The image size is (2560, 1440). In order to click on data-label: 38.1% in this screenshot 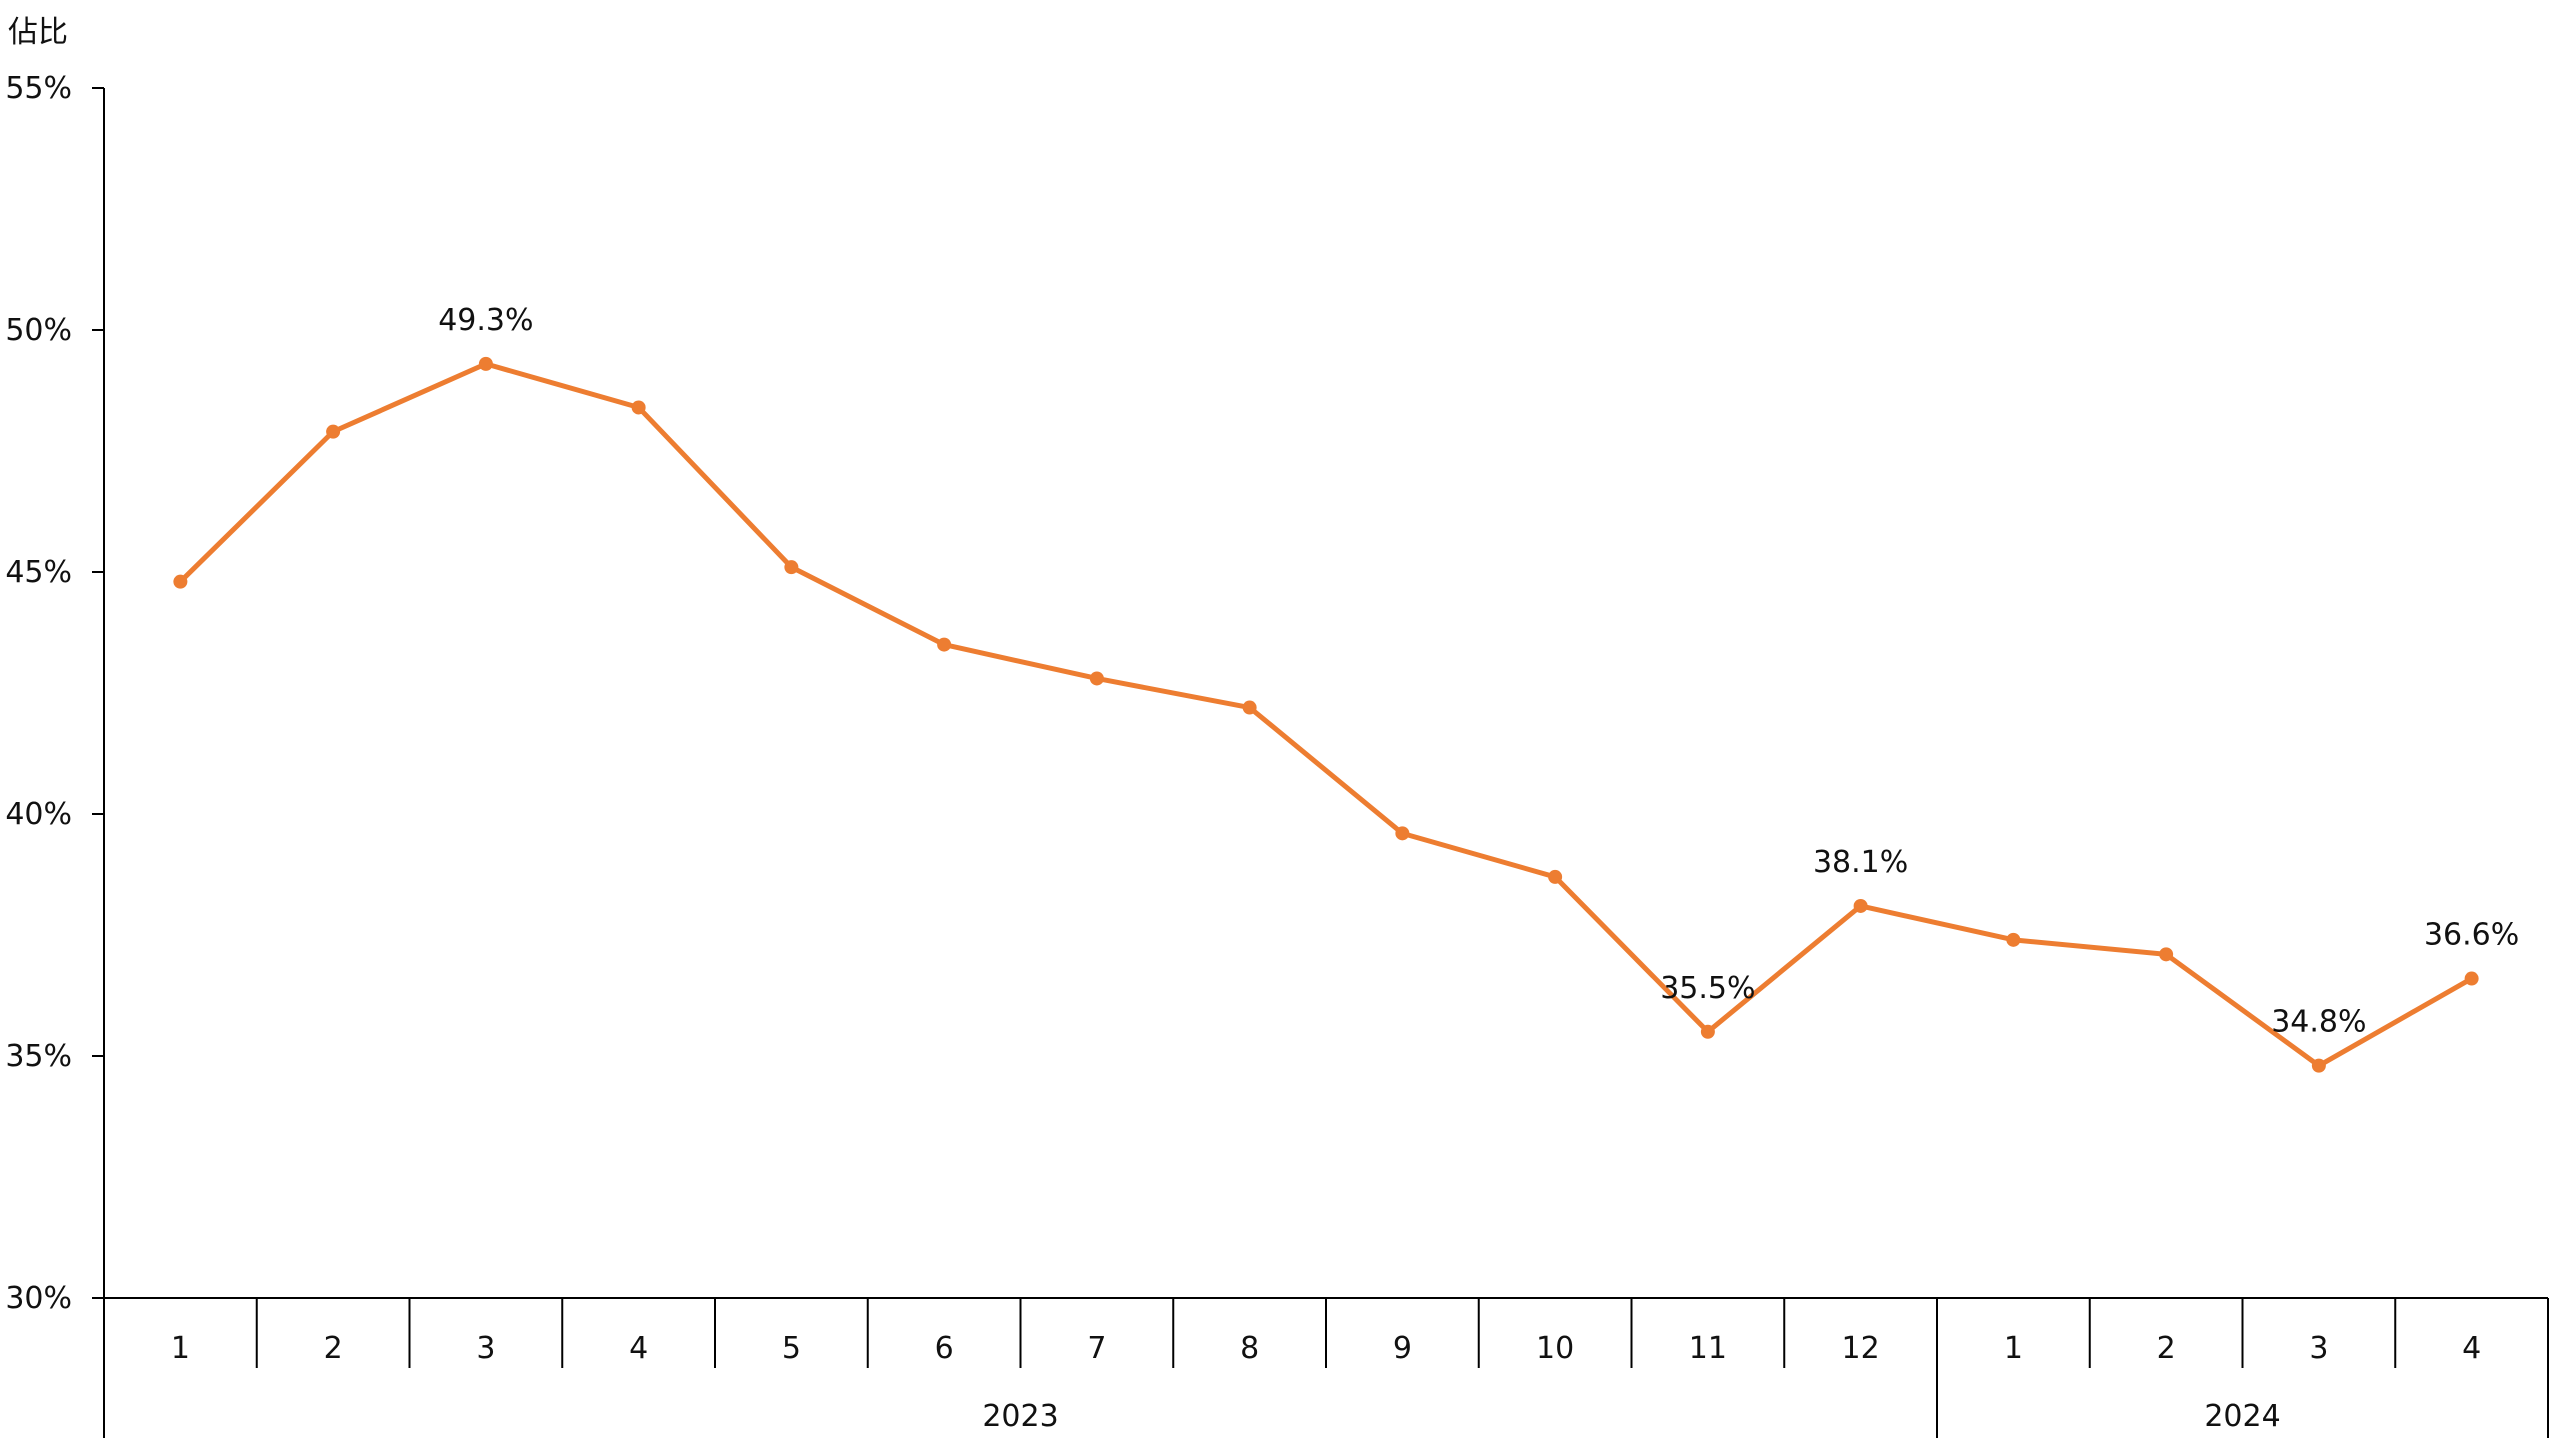, I will do `click(1860, 862)`.